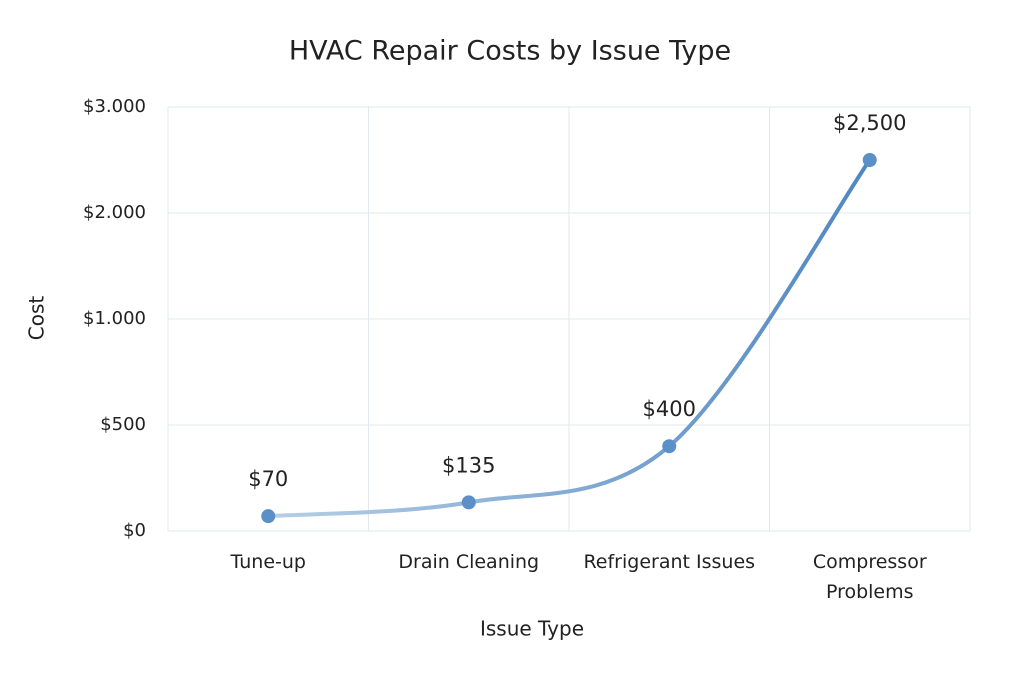 This screenshot has width=1024, height=682. What do you see at coordinates (510, 51) in the screenshot?
I see `chart-title: HVAC Repair Costs by Issue Type` at bounding box center [510, 51].